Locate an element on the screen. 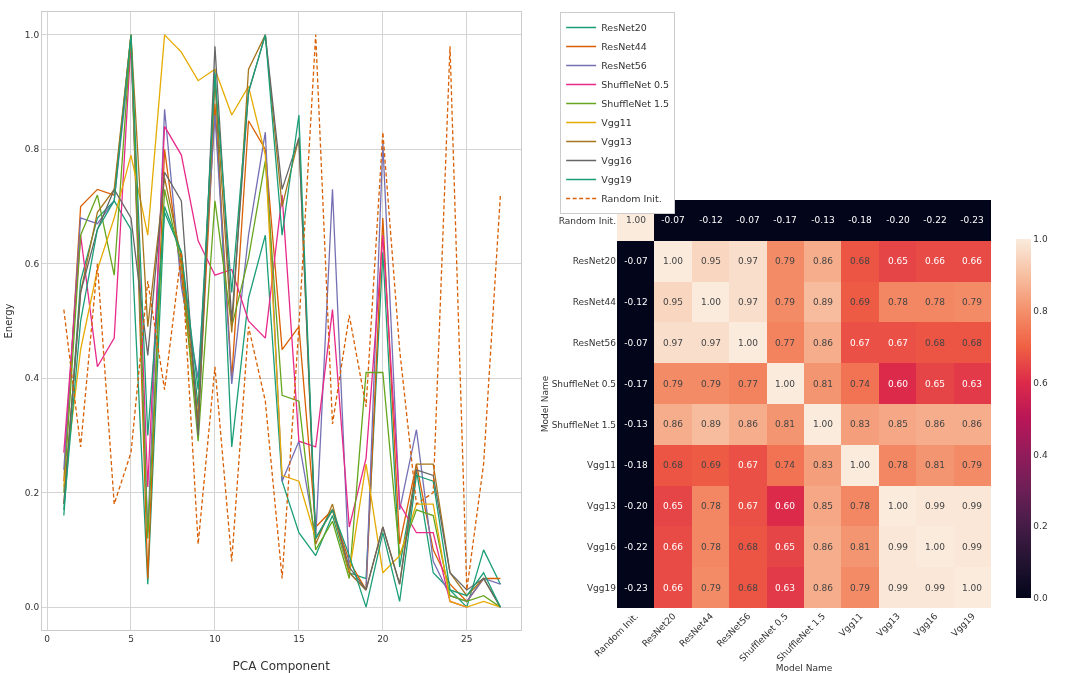  data-label: -0.13 is located at coordinates (636, 424).